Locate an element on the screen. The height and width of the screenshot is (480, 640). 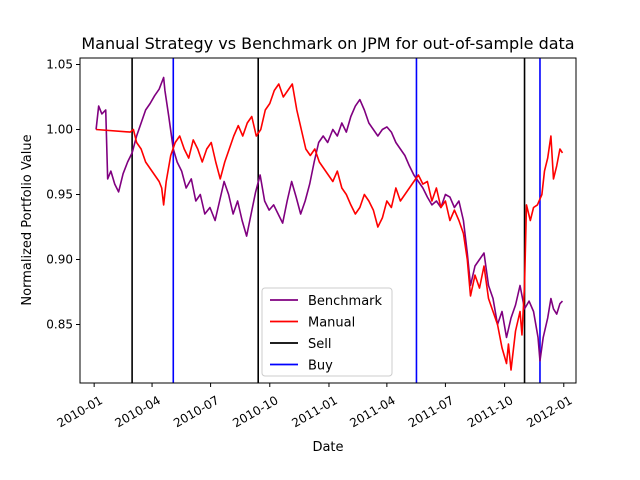
y-axis: 0.85 0.90 0.95 1.00 1.05 is located at coordinates (63, 195).